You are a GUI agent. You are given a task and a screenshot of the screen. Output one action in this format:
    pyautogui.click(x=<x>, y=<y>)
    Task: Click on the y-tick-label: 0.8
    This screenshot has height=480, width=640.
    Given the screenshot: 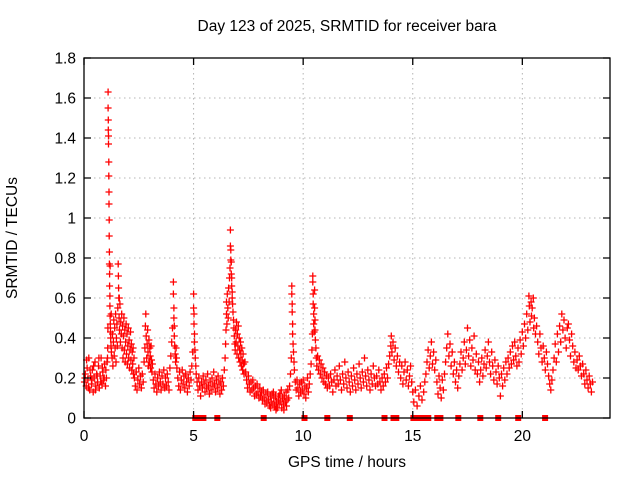 What is the action you would take?
    pyautogui.click(x=65, y=259)
    